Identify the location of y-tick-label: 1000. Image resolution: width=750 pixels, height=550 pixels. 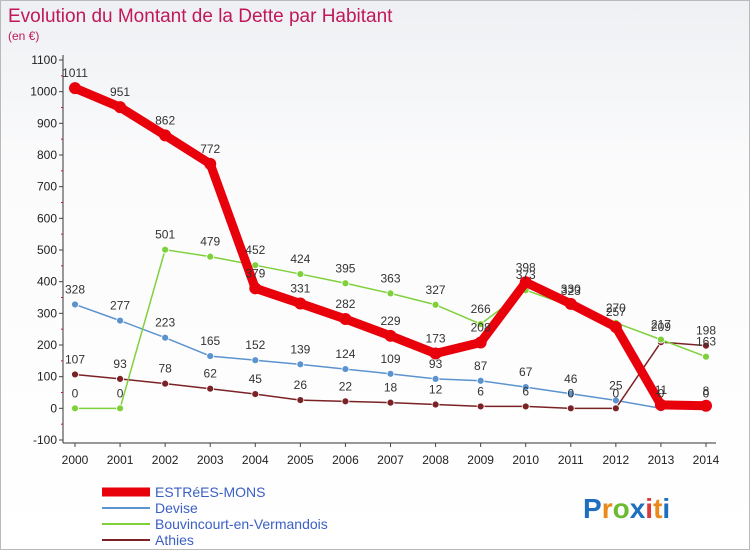
(43, 92).